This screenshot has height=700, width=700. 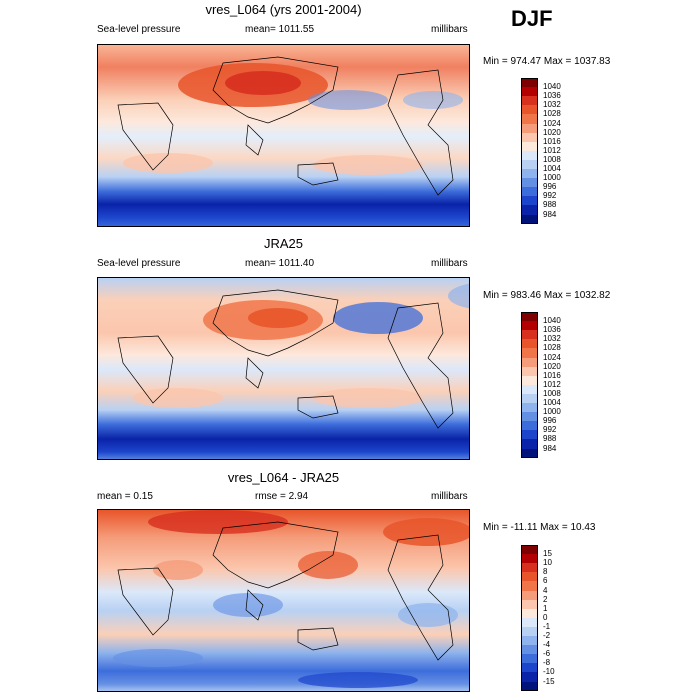 What do you see at coordinates (282, 496) in the screenshot?
I see `panel-3-rmse-label: rmse = 2.94` at bounding box center [282, 496].